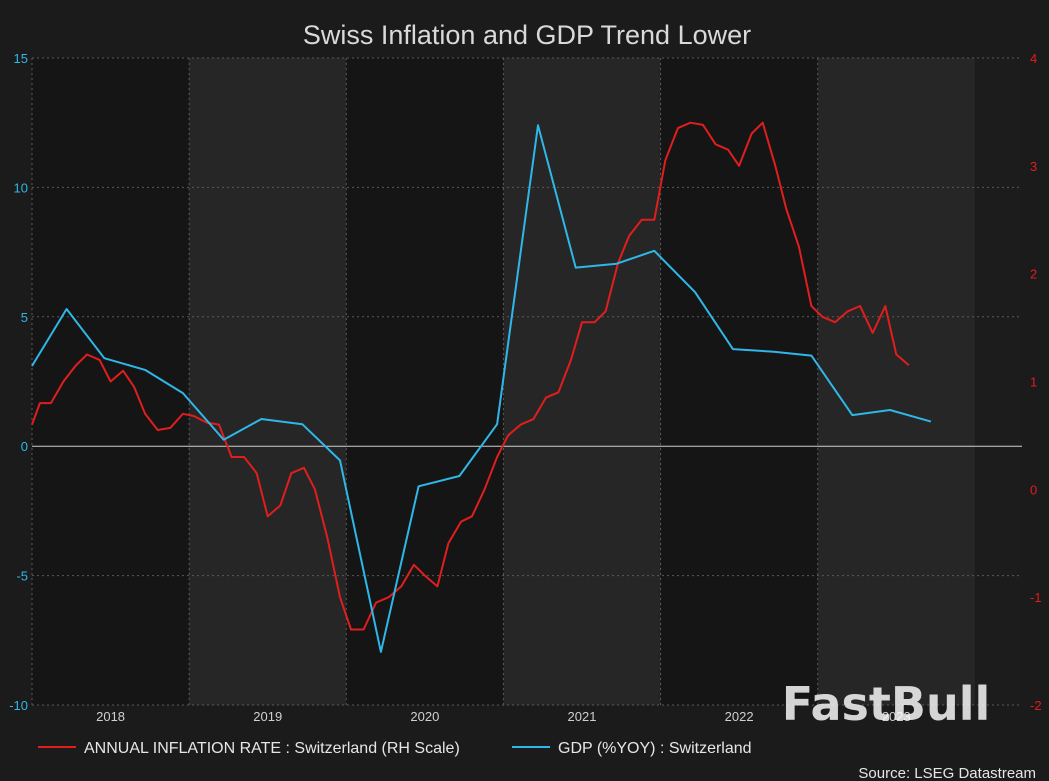 Image resolution: width=1049 pixels, height=781 pixels. What do you see at coordinates (655, 748) in the screenshot?
I see `legend-label-gdp: GDP (%YOY) : Switzerland` at bounding box center [655, 748].